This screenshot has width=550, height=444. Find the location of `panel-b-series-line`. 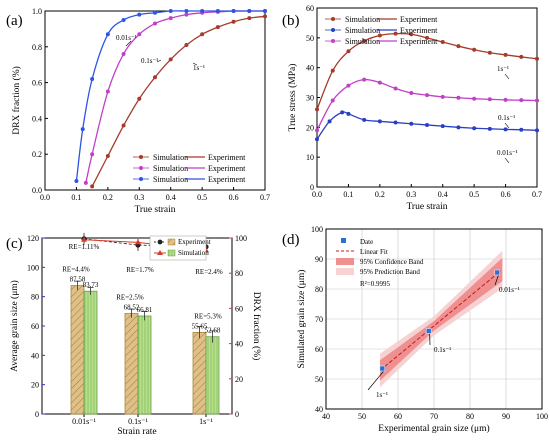

panel-b-series-line is located at coordinates (427, 125).